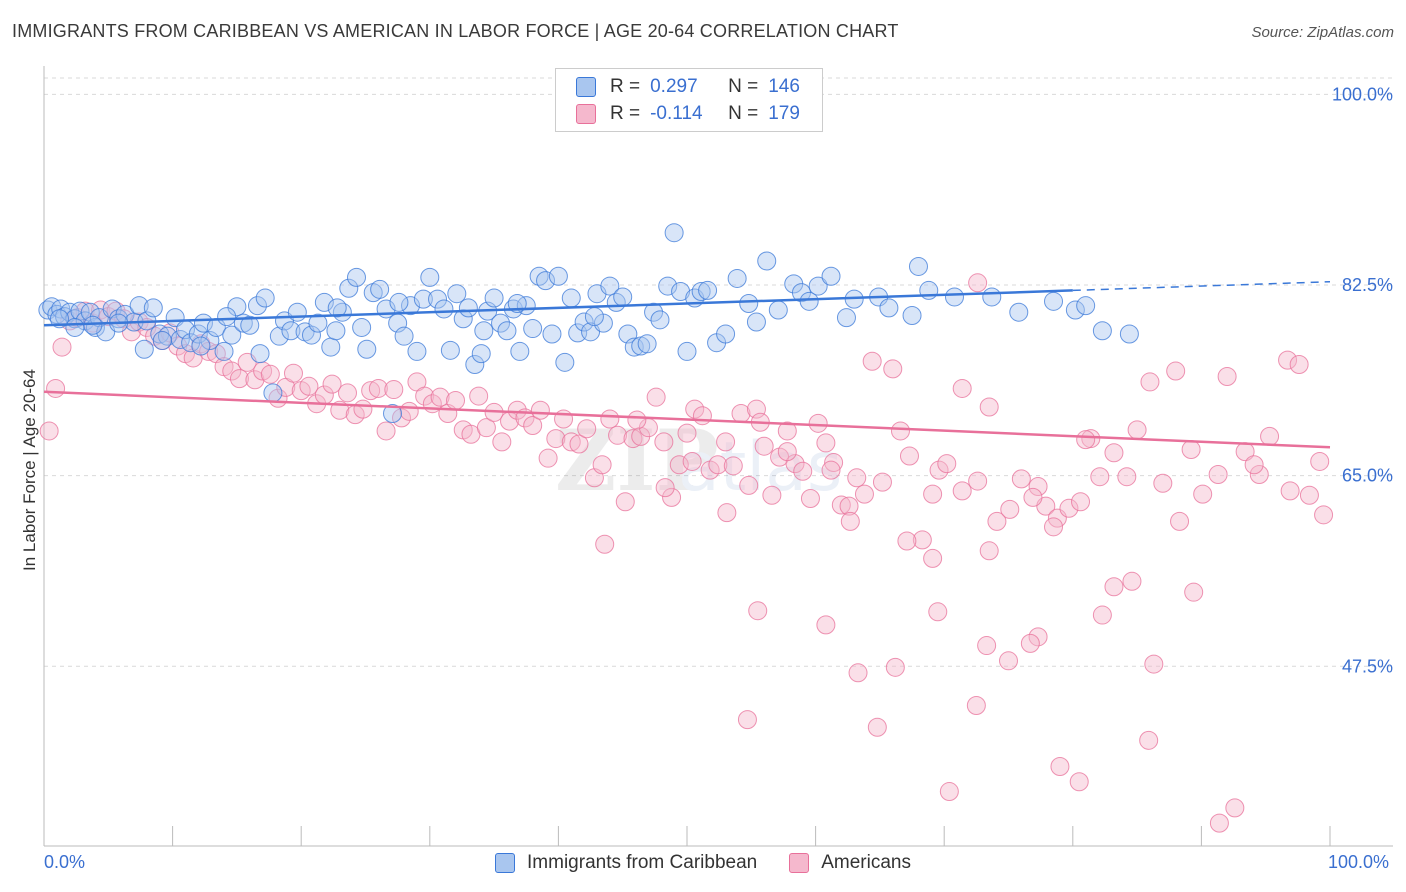  What do you see at coordinates (637, 460) in the screenshot?
I see `svg-text: ZIP` at bounding box center [637, 460].